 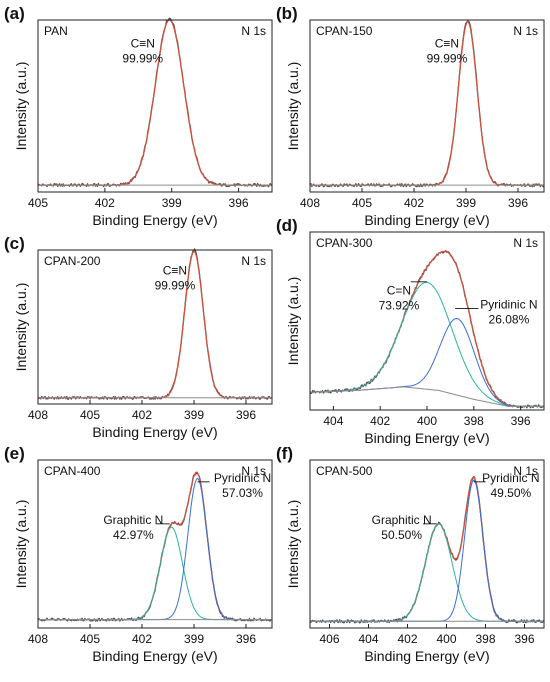 I want to click on sample-label: CPAN-150, so click(x=344, y=31).